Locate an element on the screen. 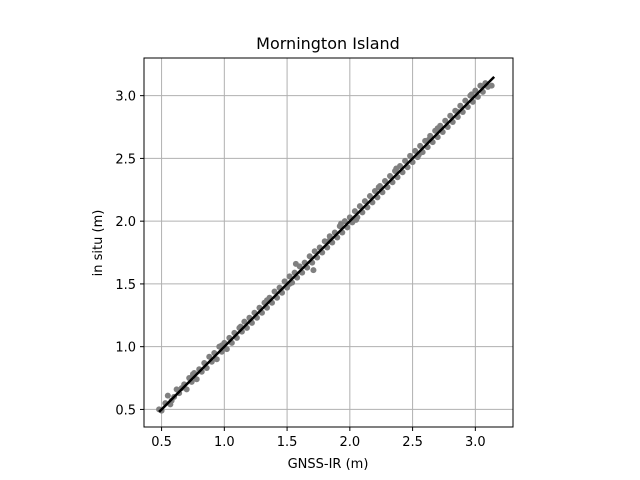 This screenshot has height=480, width=640. x-tick-label-3: 2.0 is located at coordinates (349, 442).